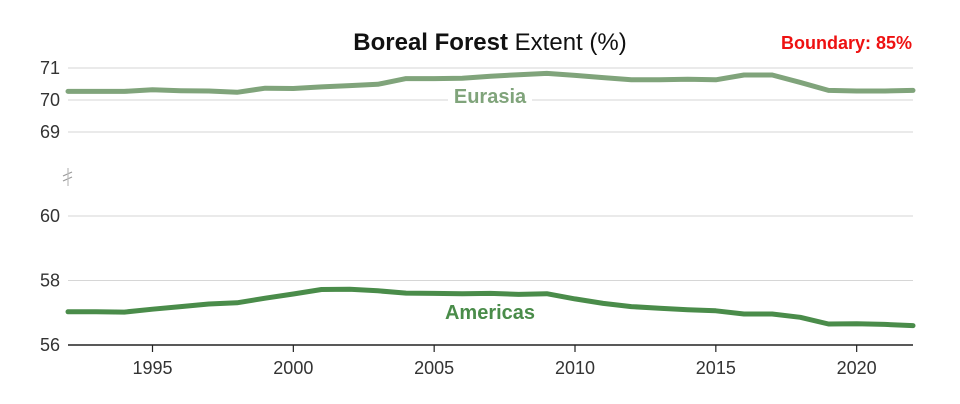  Describe the element at coordinates (567, 42) in the screenshot. I see `title-rest: Extent (%)` at that location.